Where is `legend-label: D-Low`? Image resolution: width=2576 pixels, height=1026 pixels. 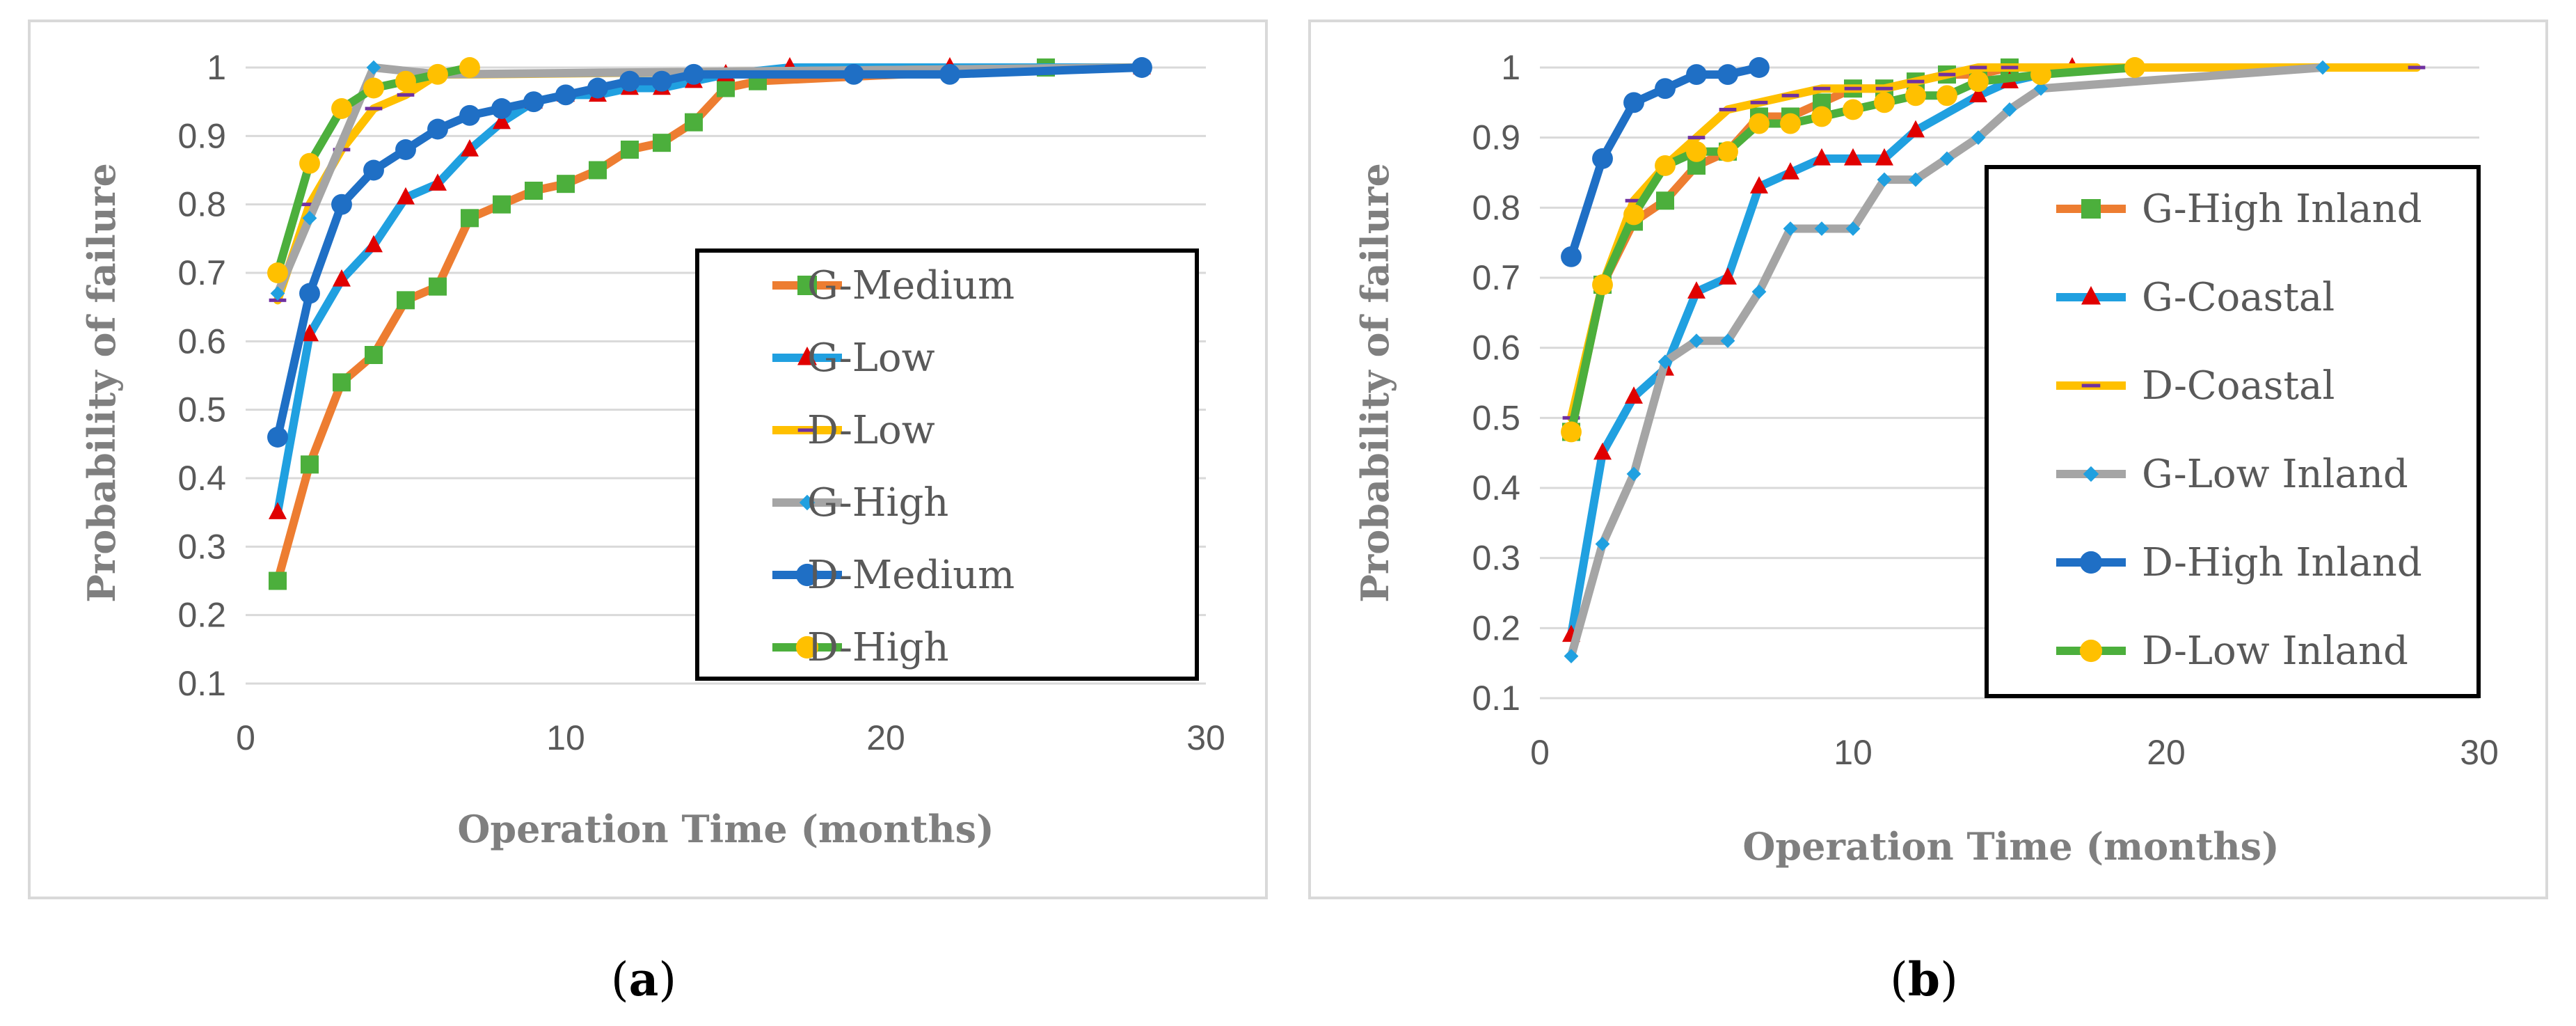 legend-label: D-Low is located at coordinates (871, 431).